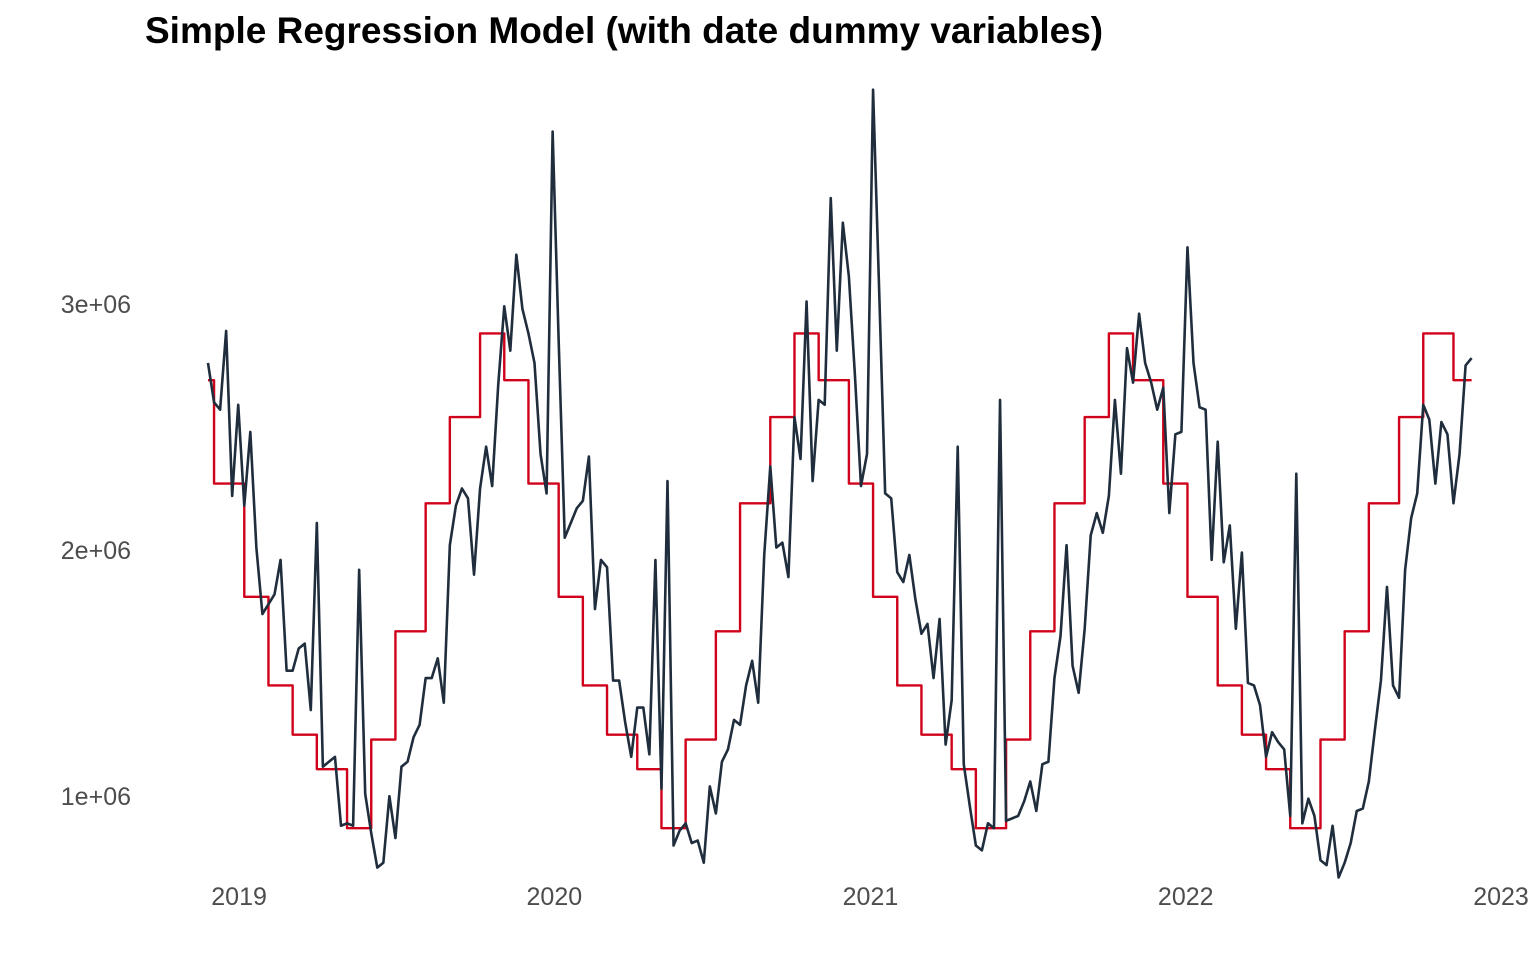 The image size is (1536, 960). Describe the element at coordinates (96, 305) in the screenshot. I see `y-tick-label: 3e+06` at that location.